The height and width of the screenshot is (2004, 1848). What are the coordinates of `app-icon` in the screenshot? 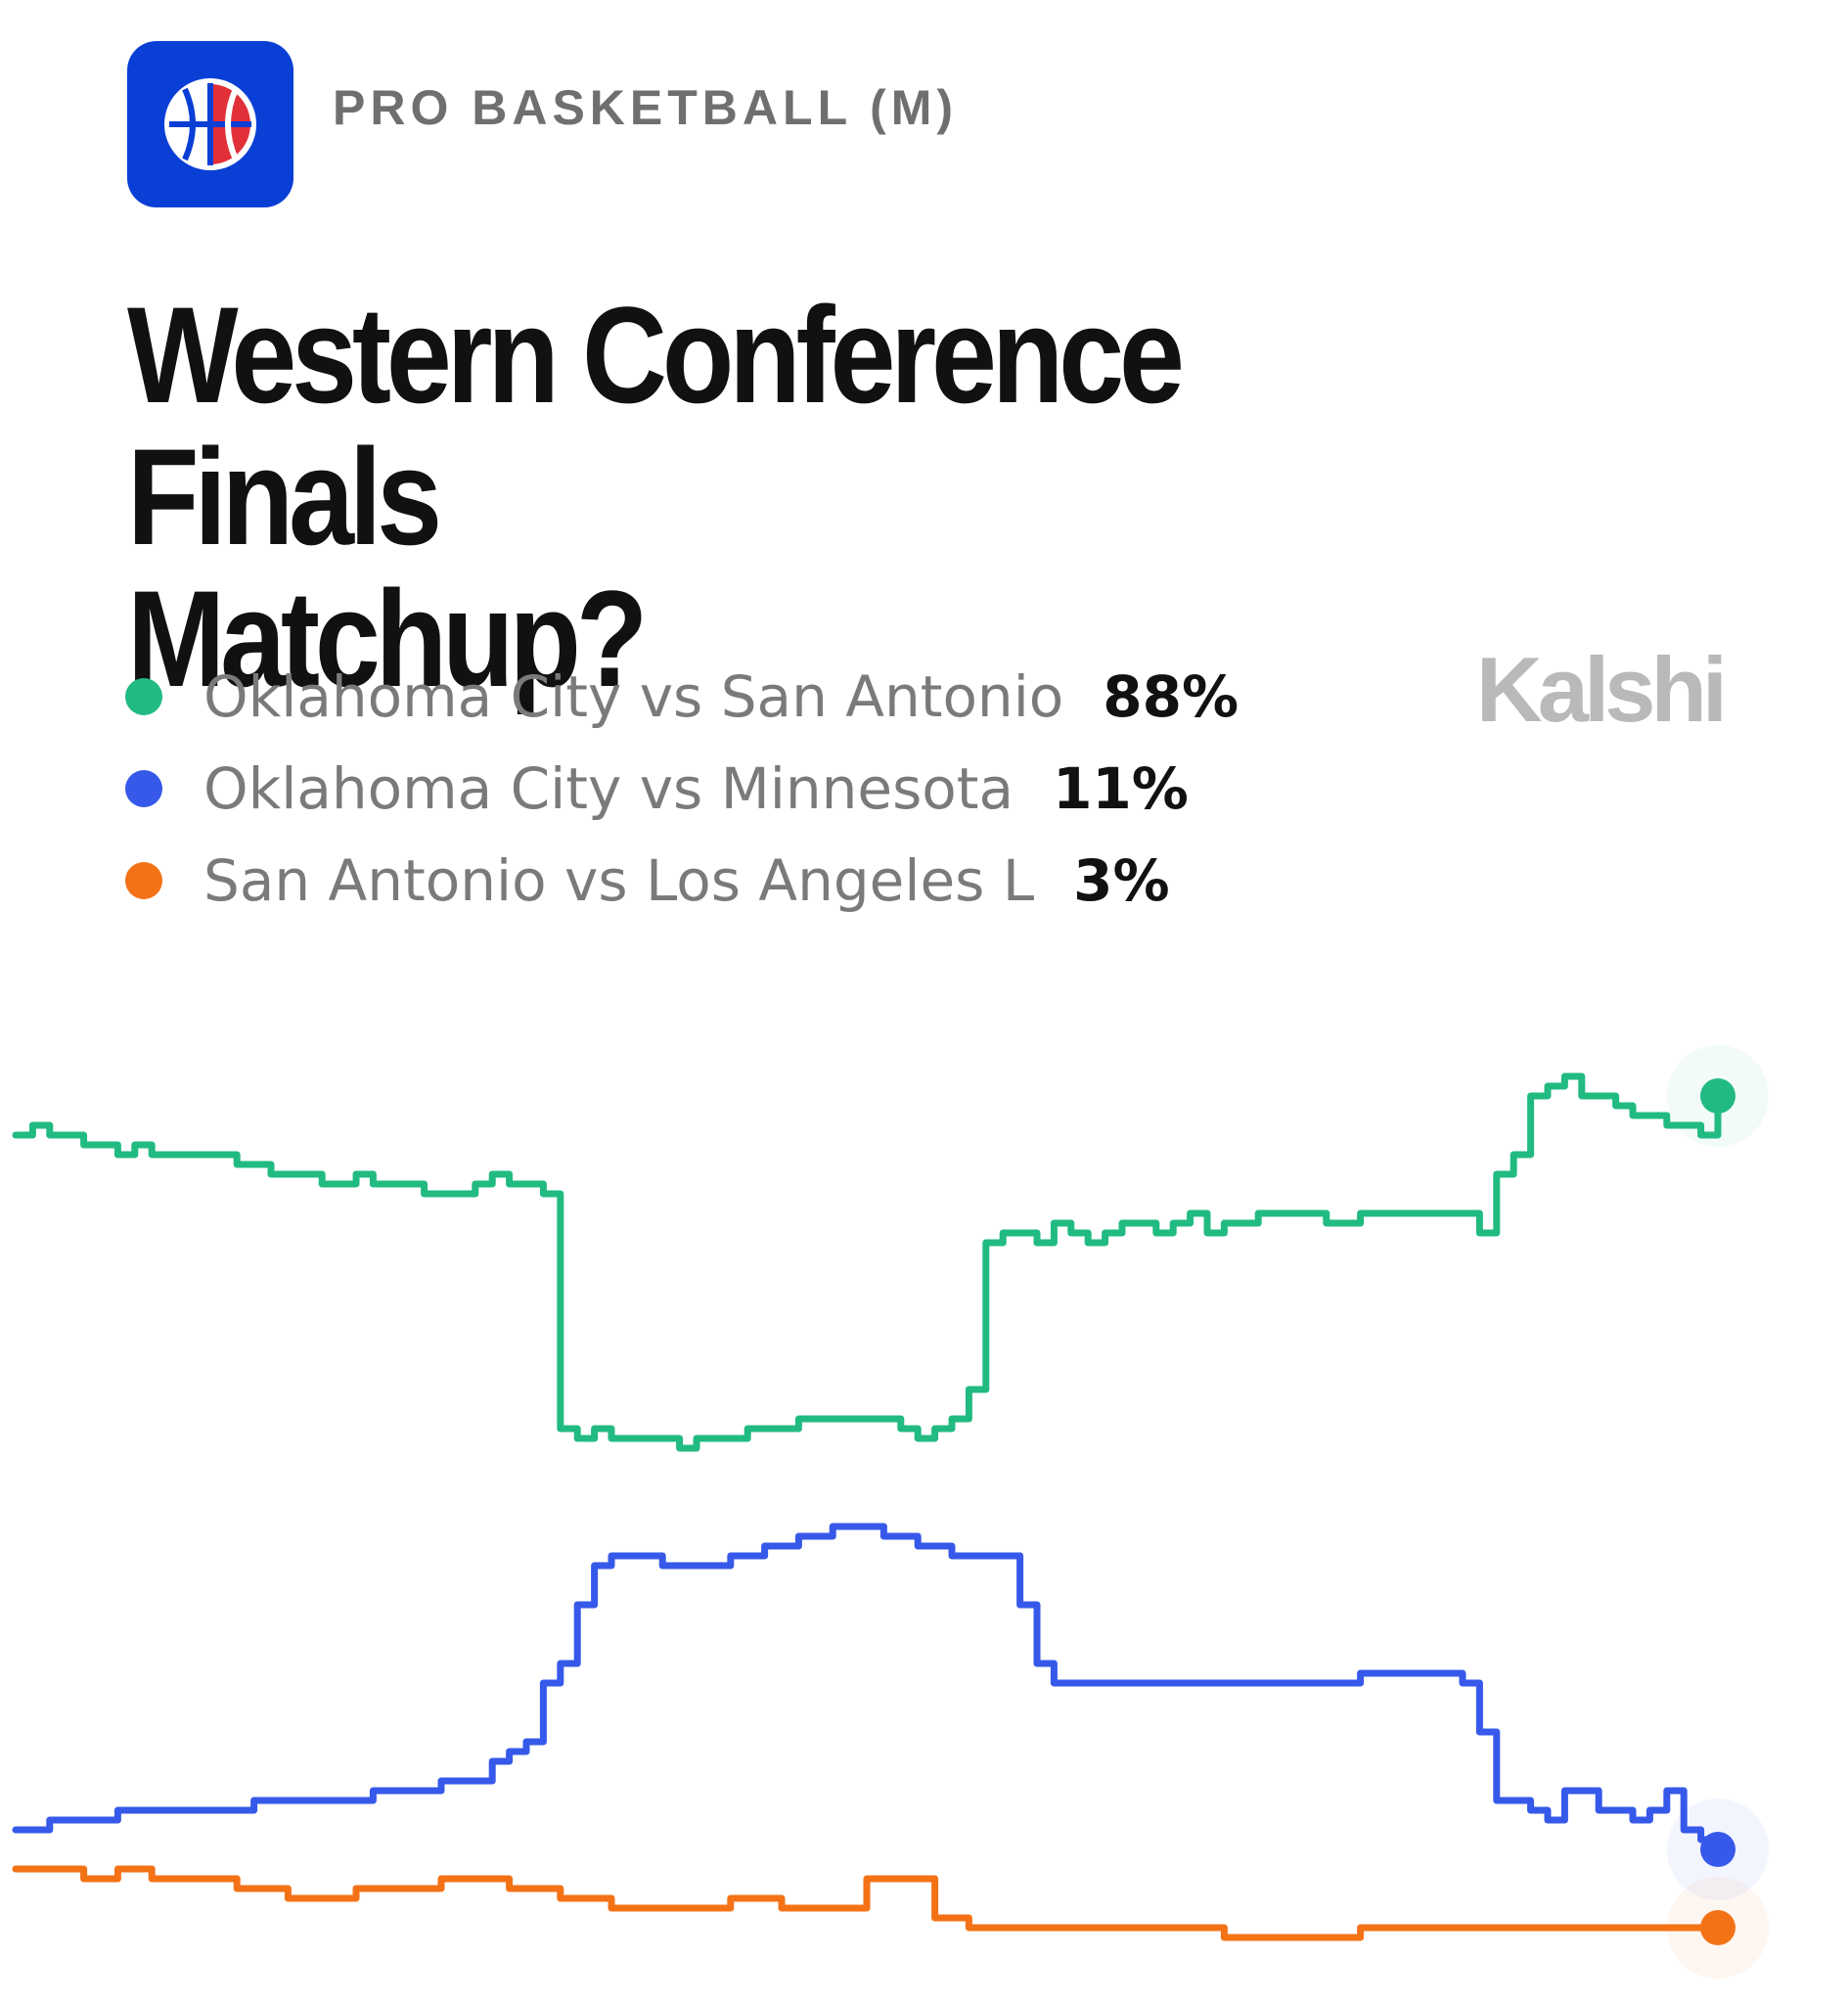 It's located at (210, 124).